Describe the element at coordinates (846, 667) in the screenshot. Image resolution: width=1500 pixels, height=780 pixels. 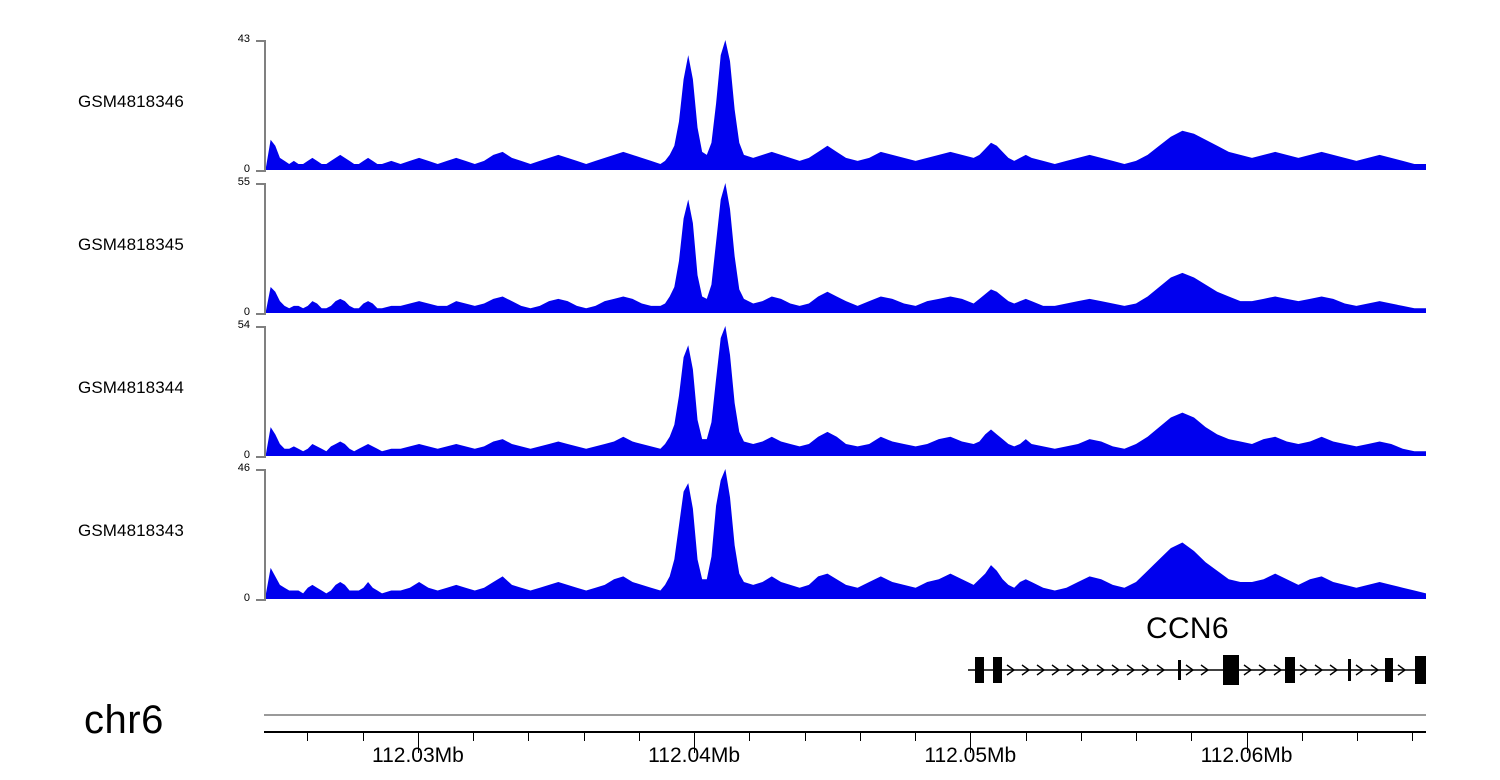
I see `gene-model-track` at that location.